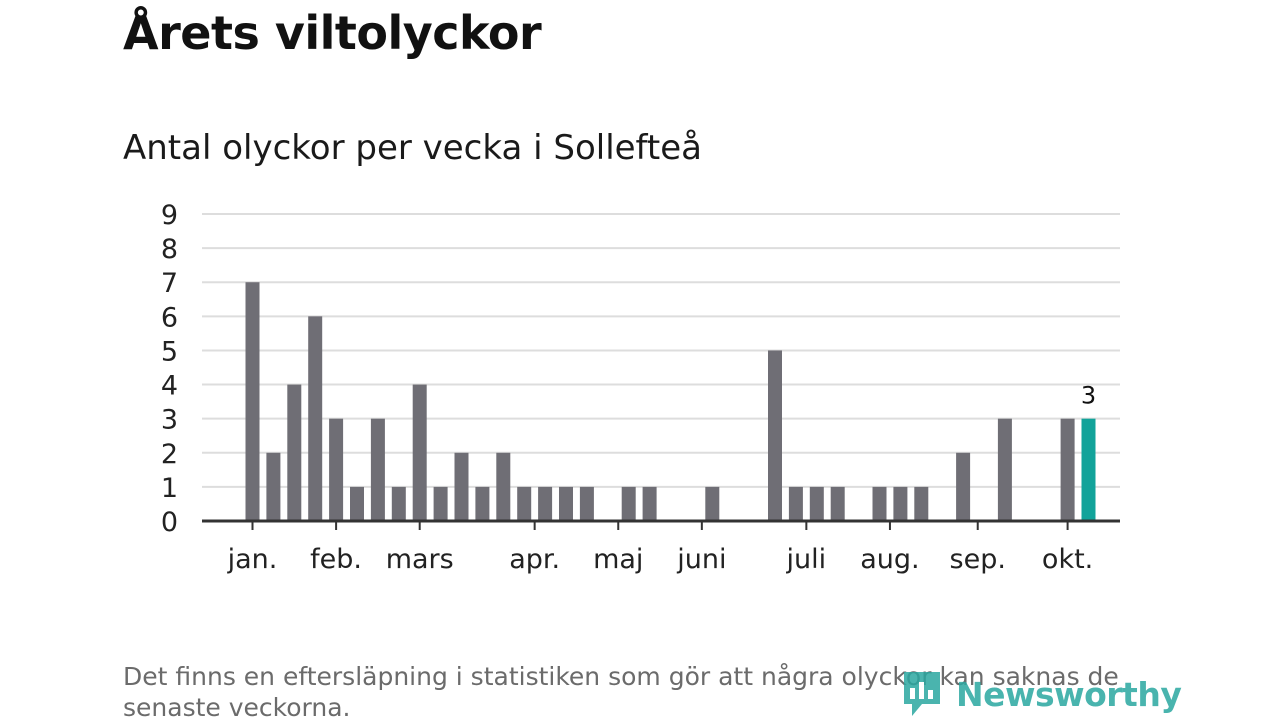 This screenshot has height=723, width=1280. What do you see at coordinates (169, 386) in the screenshot?
I see `y-tick-label: 4` at bounding box center [169, 386].